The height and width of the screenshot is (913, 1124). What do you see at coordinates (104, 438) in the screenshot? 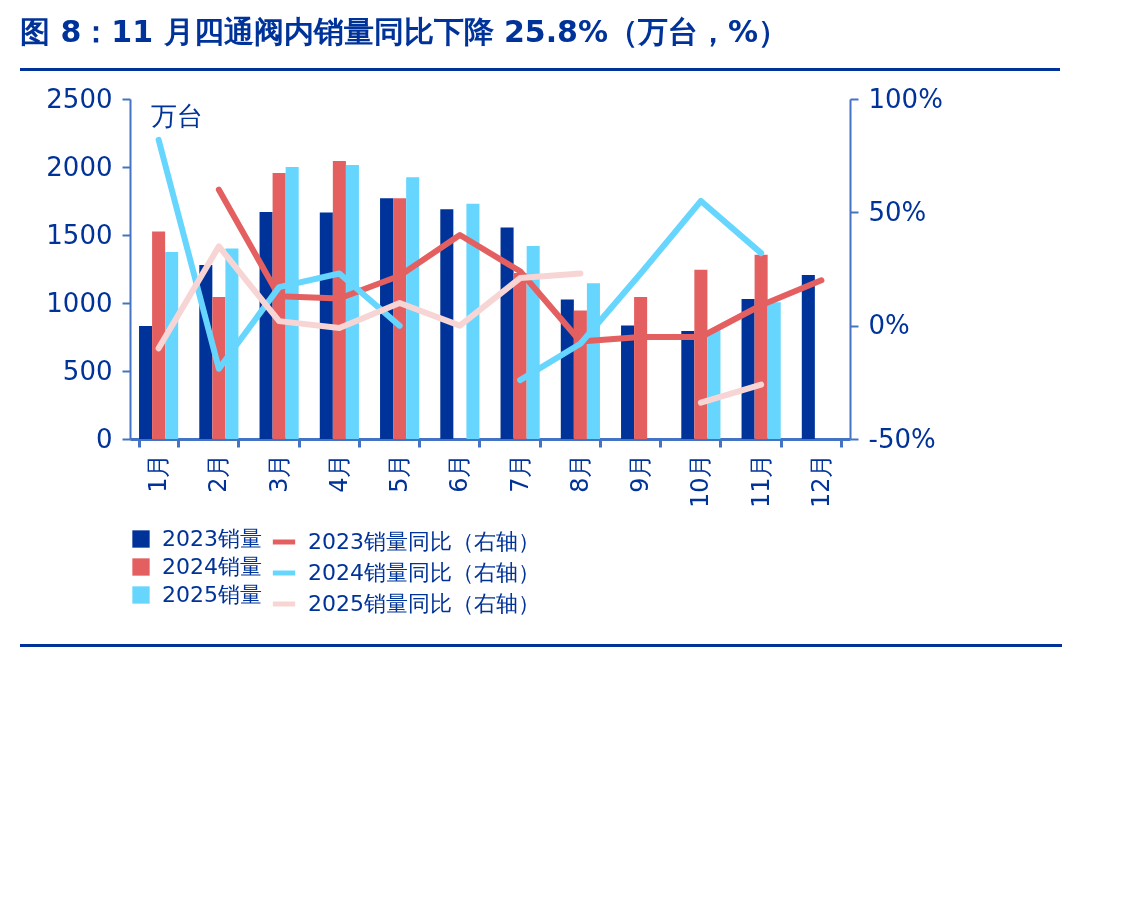
I see `y-tick-label: 0` at bounding box center [104, 438].